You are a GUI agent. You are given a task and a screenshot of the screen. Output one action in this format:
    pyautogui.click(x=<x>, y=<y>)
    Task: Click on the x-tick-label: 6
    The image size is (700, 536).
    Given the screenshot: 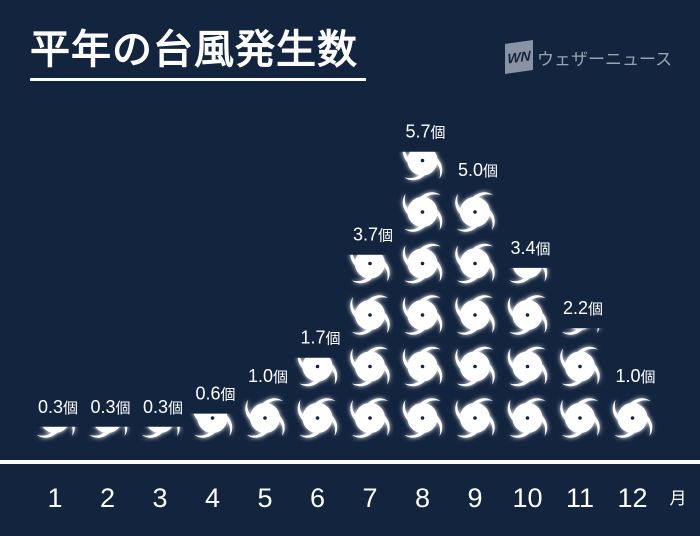 What is the action you would take?
    pyautogui.click(x=317, y=498)
    